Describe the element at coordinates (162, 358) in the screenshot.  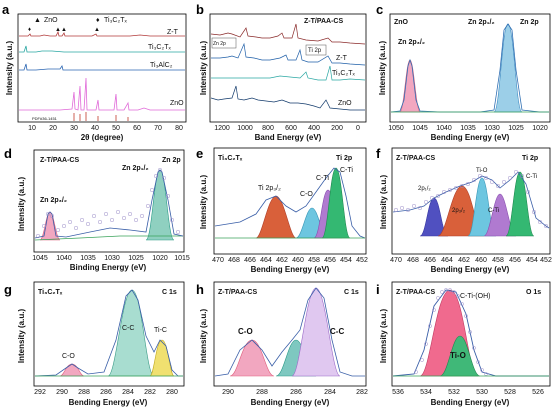
I see `peak-tic-fill-g` at that location.